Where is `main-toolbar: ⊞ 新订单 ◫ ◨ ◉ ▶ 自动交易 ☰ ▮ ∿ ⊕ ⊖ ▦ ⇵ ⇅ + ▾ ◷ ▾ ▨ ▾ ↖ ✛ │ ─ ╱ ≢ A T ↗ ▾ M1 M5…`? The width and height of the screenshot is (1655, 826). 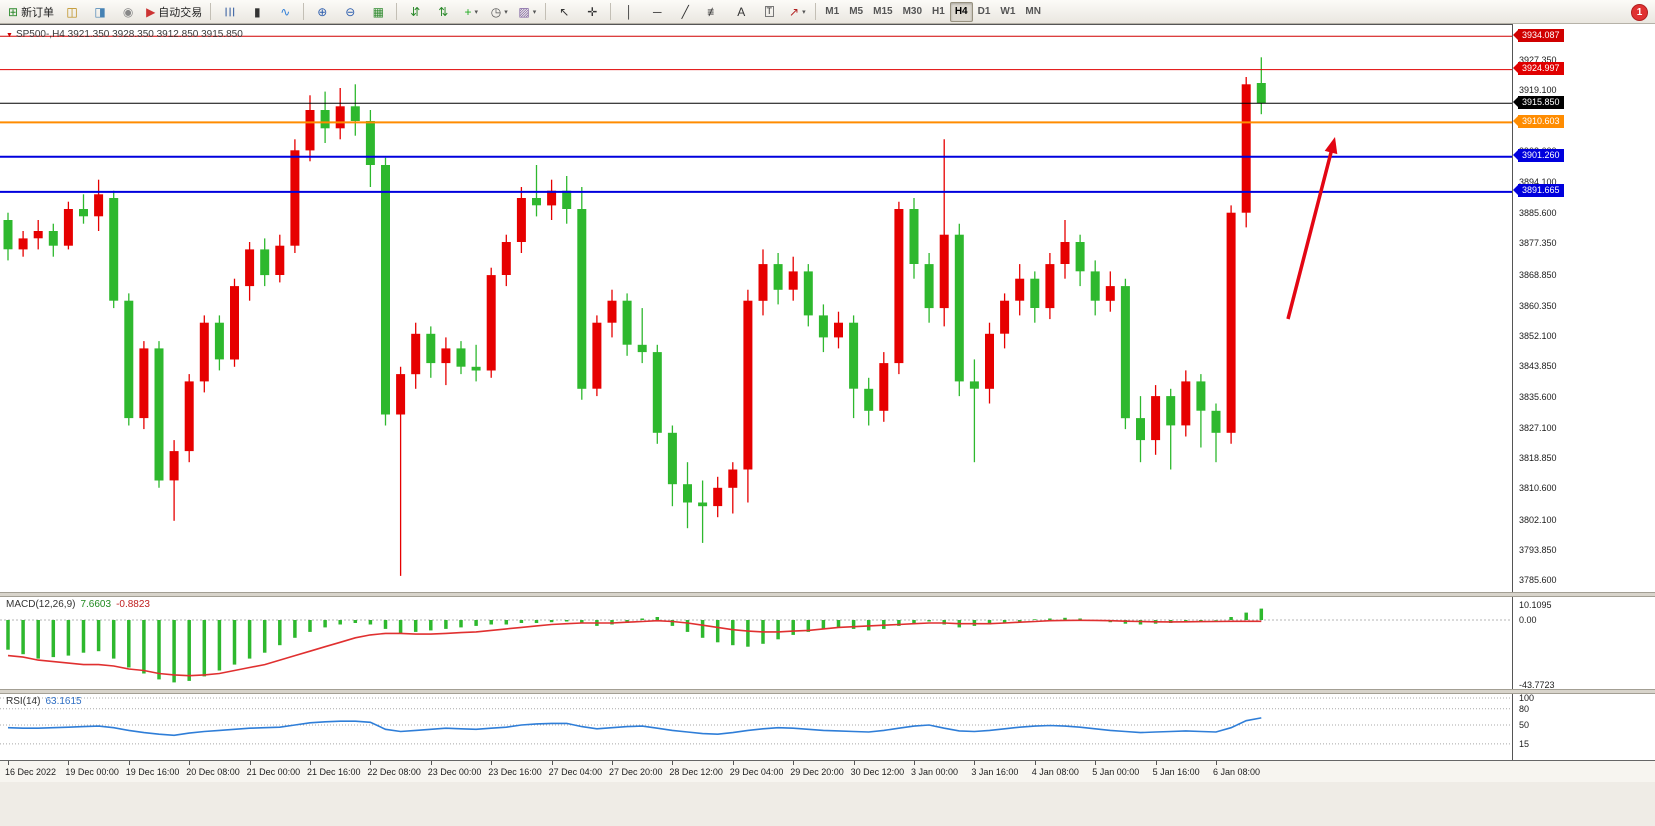 main-toolbar: ⊞ 新订单 ◫ ◨ ◉ ▶ 自动交易 ☰ ▮ ∿ ⊕ ⊖ ▦ ⇵ ⇅ + ▾ ◷ ▾ ▨ ▾ ↖ ✛ │ ─ ╱ ≢ A T ↗ ▾ M1 M5… is located at coordinates (827, 12).